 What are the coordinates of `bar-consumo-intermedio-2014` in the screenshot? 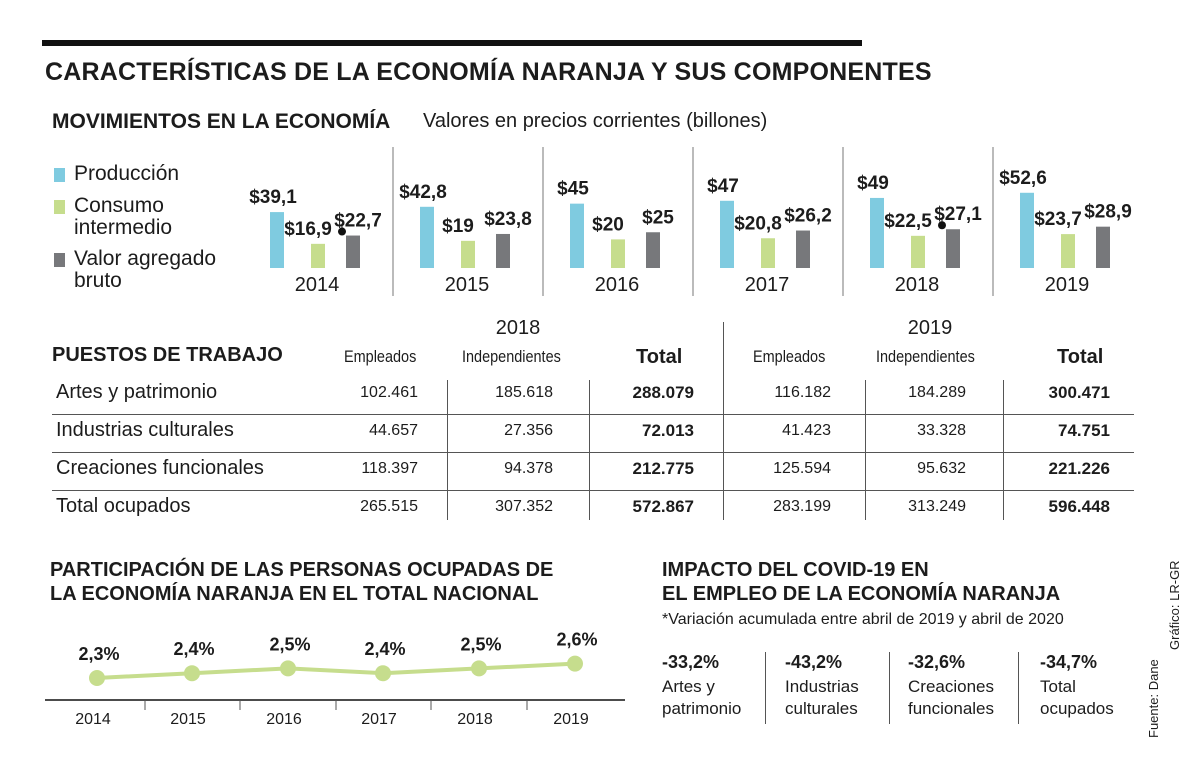 It's located at (318, 255).